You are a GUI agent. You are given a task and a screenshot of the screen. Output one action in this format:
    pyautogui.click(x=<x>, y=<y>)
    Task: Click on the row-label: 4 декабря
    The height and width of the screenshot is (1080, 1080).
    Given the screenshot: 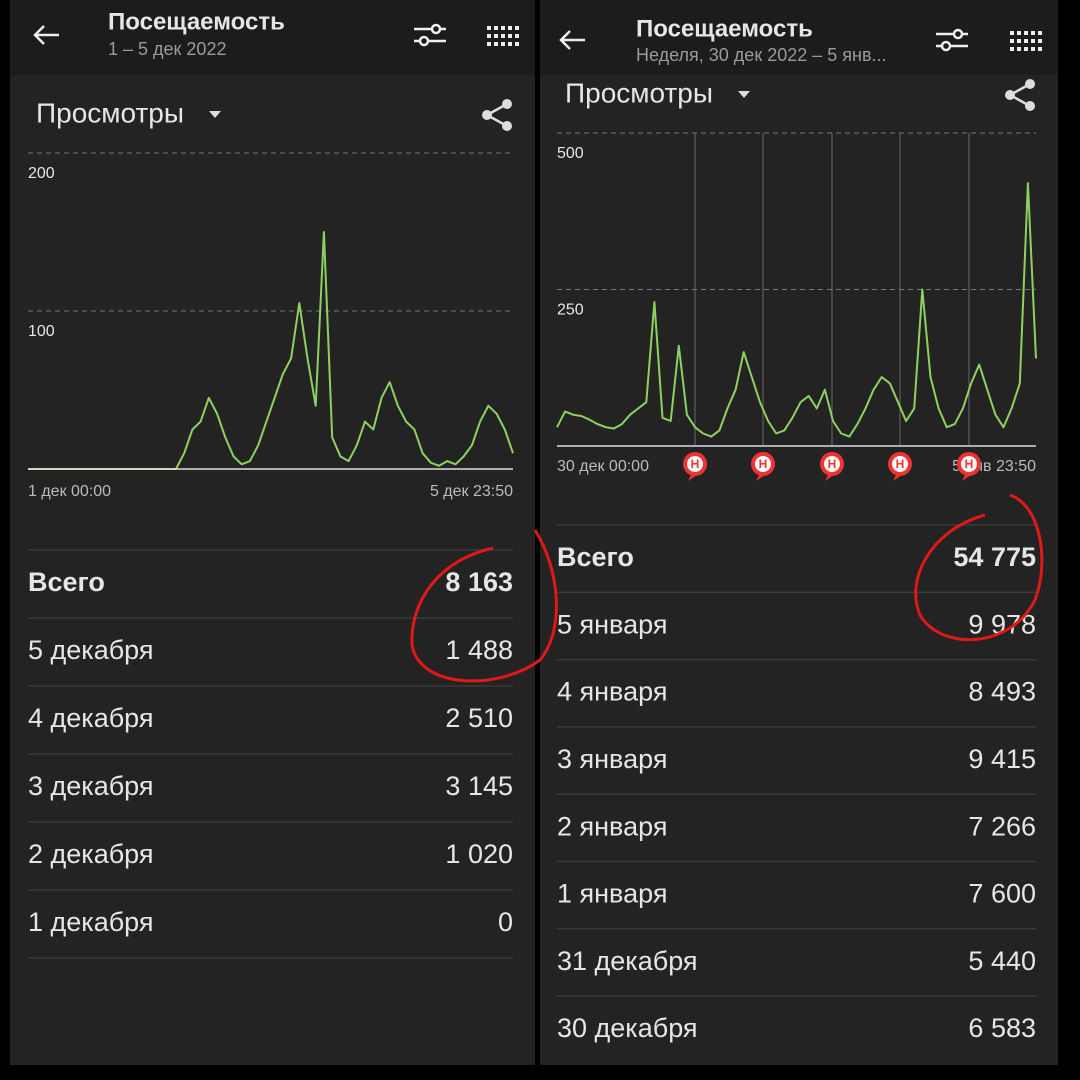 What is the action you would take?
    pyautogui.click(x=91, y=718)
    